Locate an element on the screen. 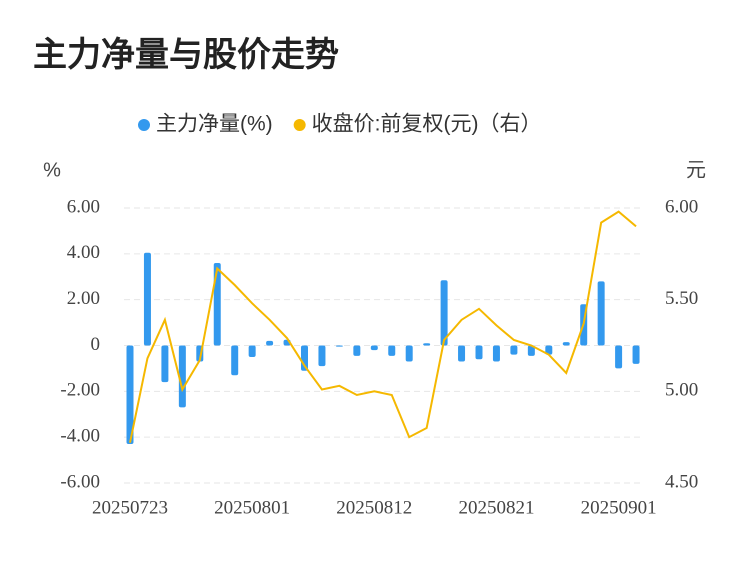 The width and height of the screenshot is (750, 563). legend-label: 主力净量(%) is located at coordinates (214, 124).